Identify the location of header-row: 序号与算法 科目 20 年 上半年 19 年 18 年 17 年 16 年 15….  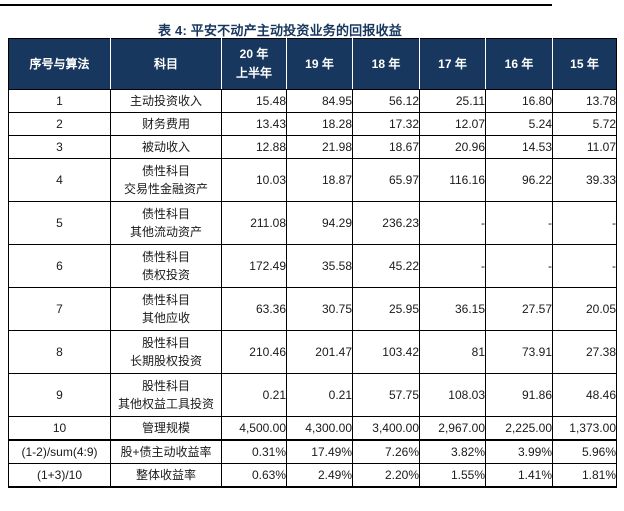
(312, 64).